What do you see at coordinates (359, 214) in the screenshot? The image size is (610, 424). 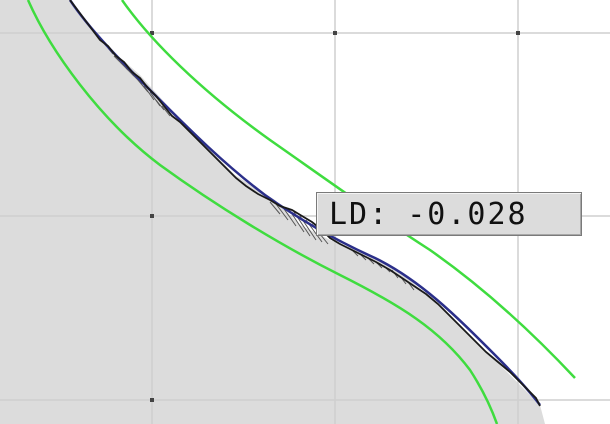 I see `readout-label: LD:` at bounding box center [359, 214].